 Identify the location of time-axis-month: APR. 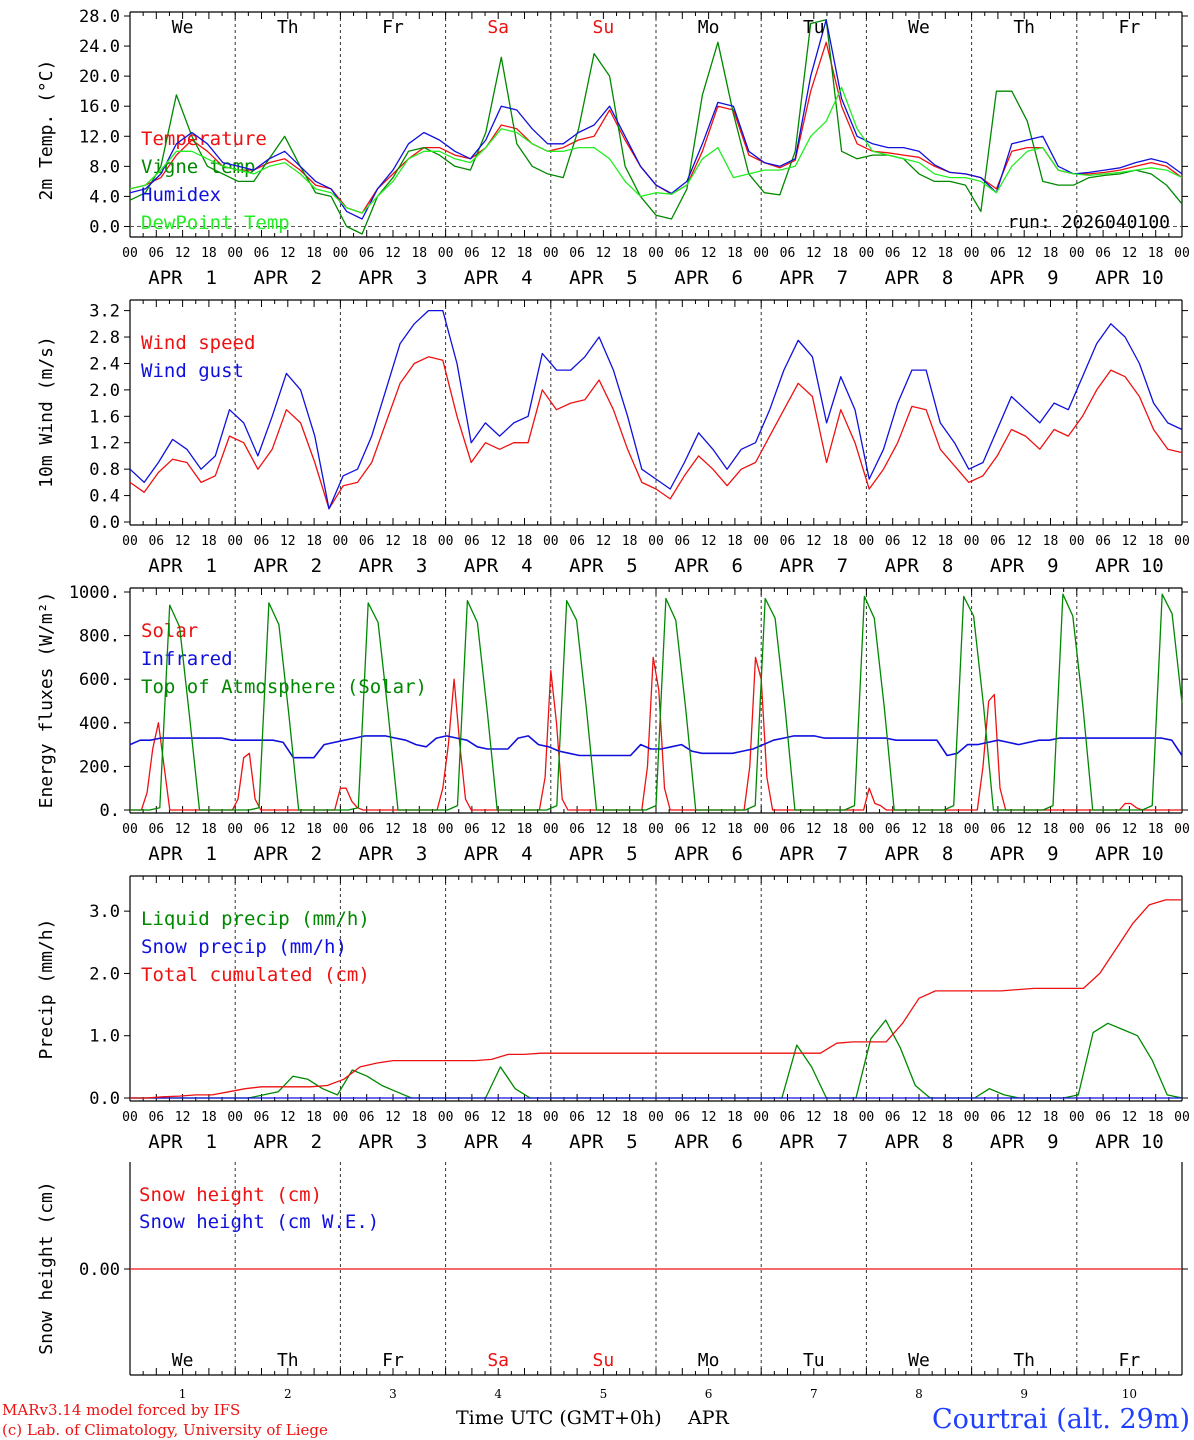
(708, 1418).